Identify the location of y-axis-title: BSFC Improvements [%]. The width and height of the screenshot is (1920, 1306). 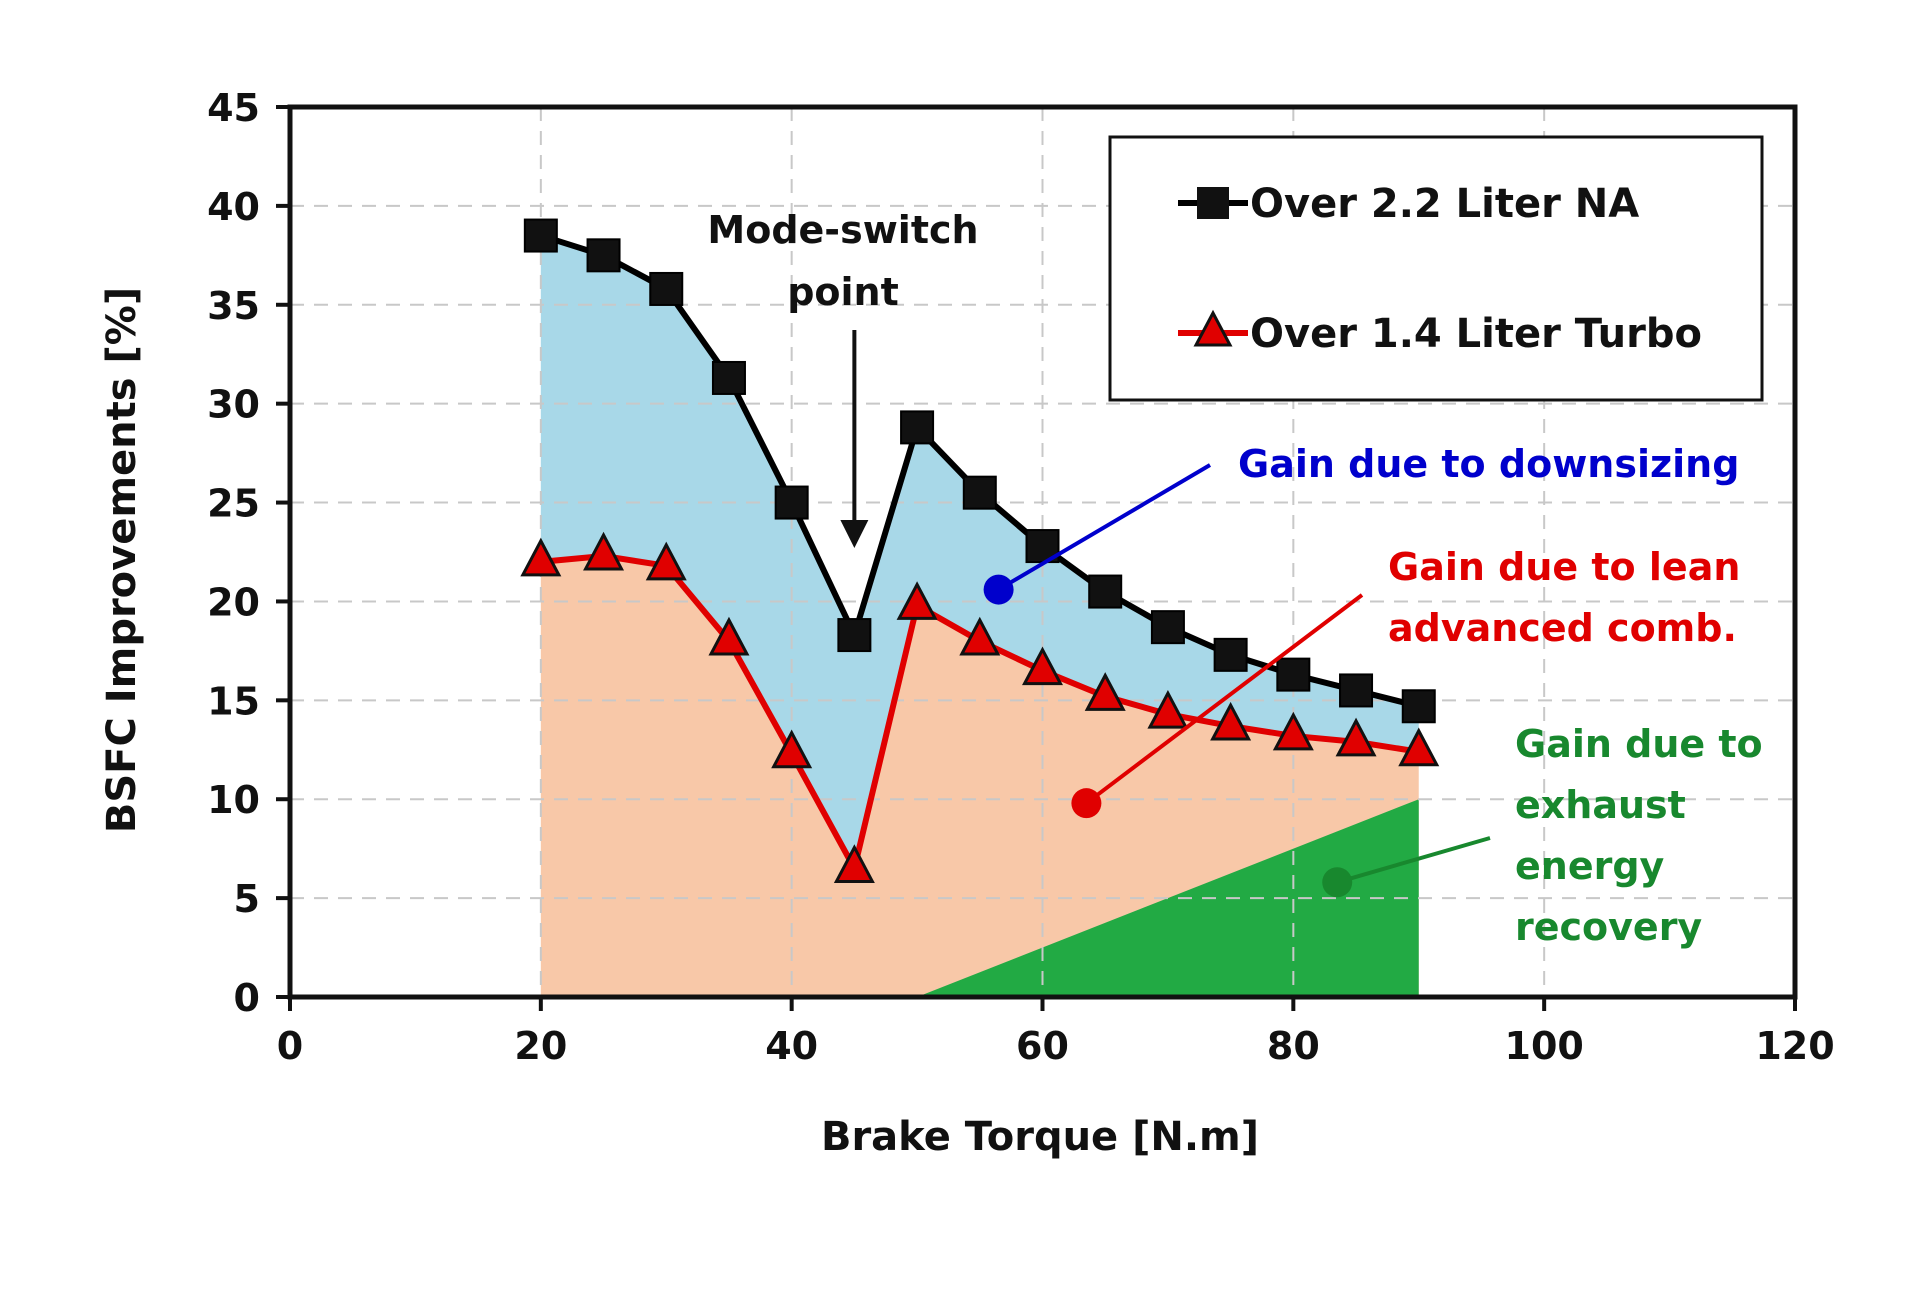
(122, 560).